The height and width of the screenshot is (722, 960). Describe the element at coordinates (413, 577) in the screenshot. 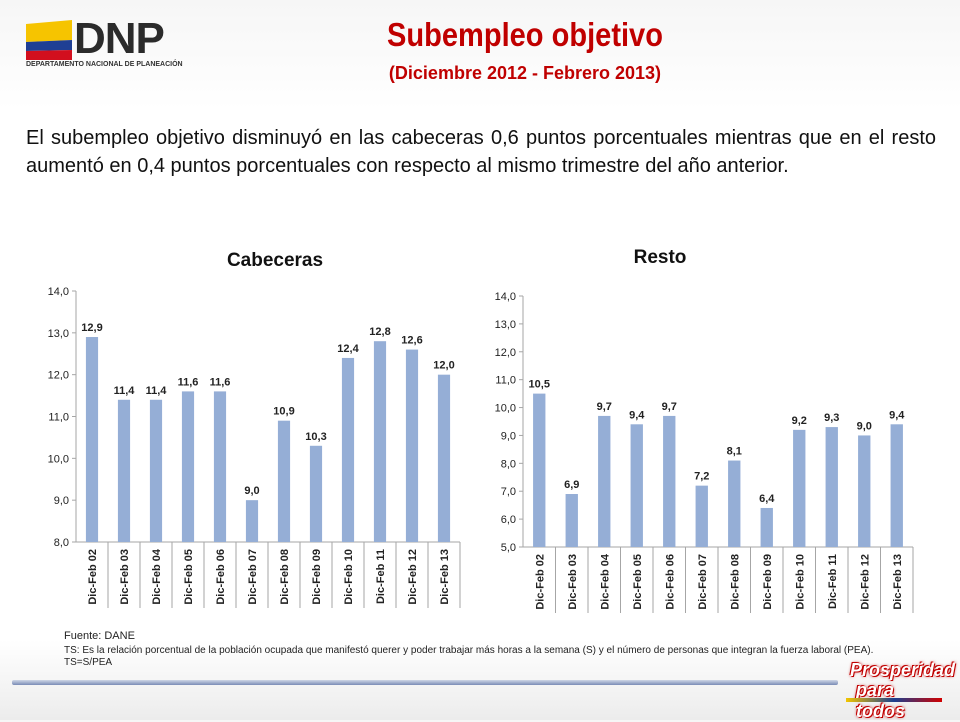

I see `x-tick-label-cabeceras: Dic-Feb 12` at that location.